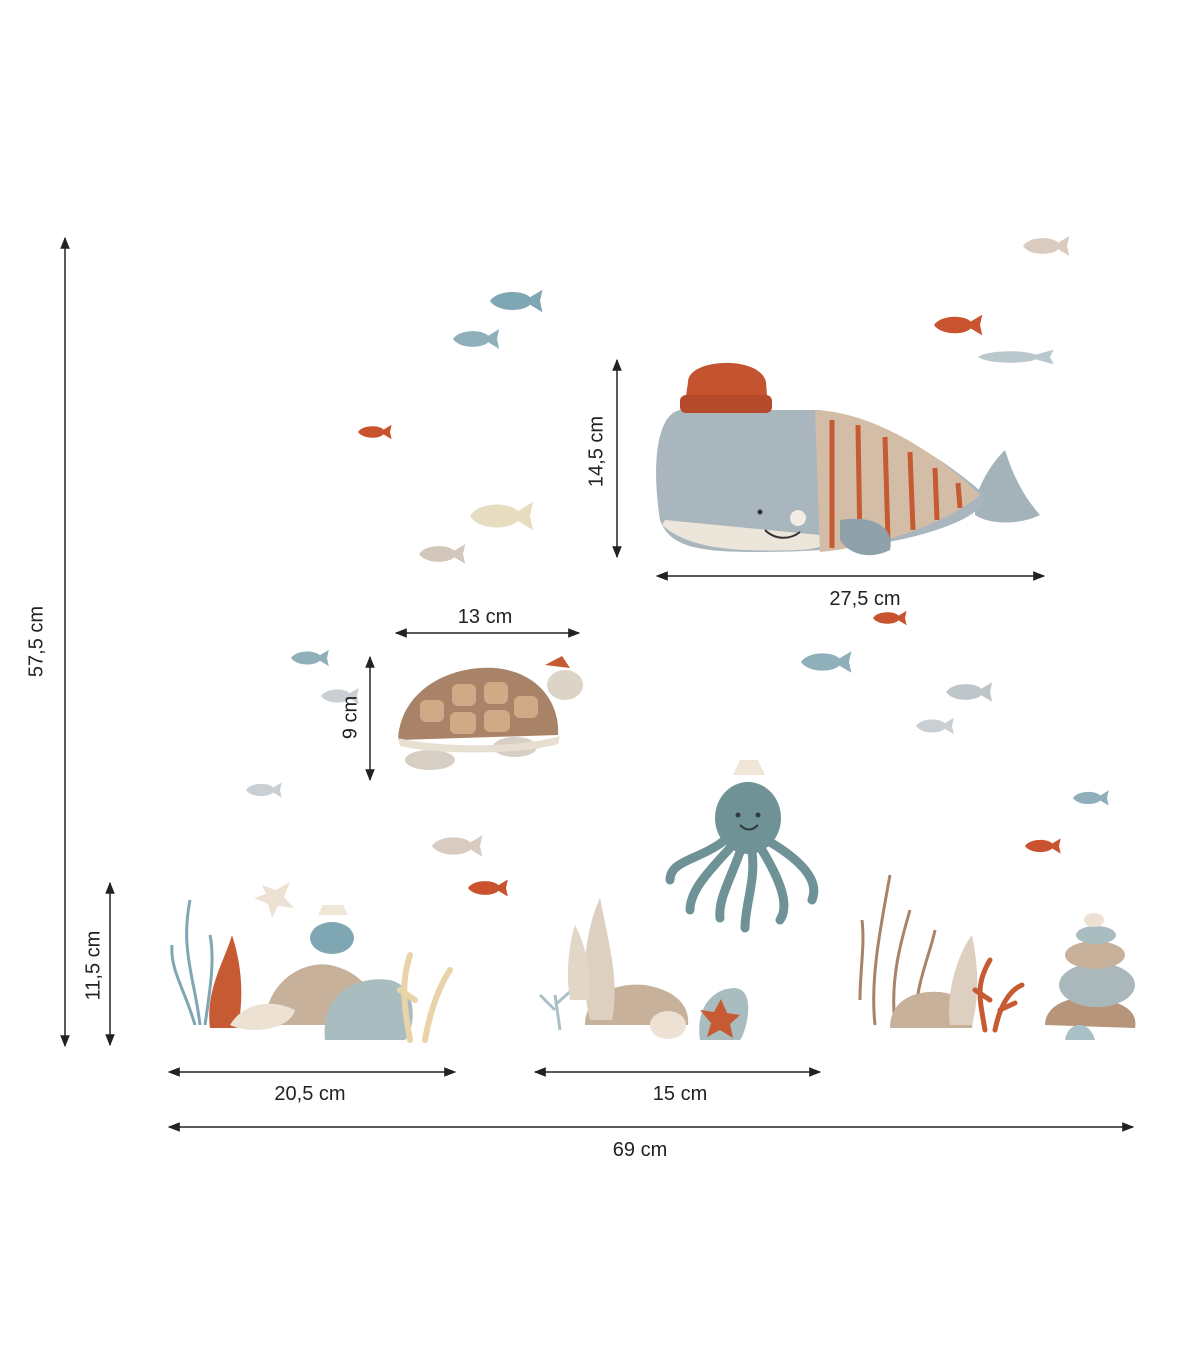 Image resolution: width=1200 pixels, height=1353 pixels. I want to click on total-height-label: 57,5 cm, so click(36, 641).